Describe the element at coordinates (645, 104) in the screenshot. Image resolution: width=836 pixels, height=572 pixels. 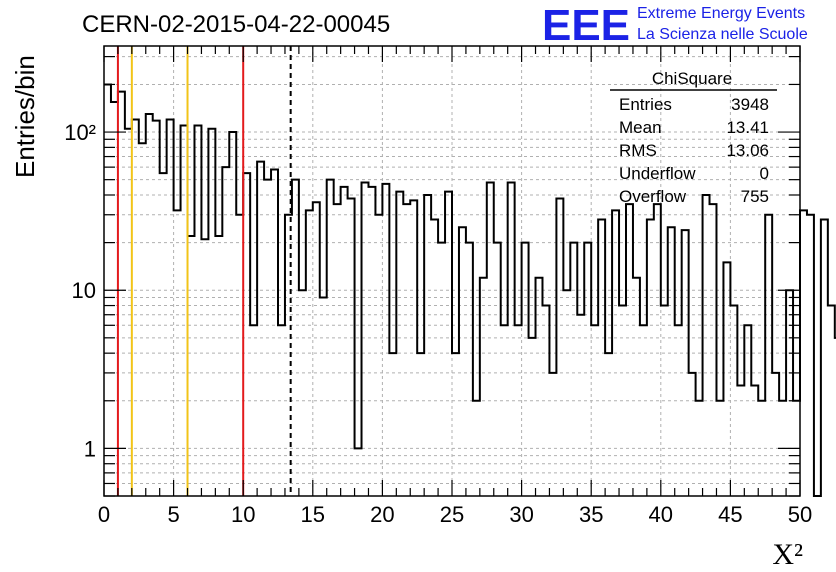
I see `stats-row-label: Entries` at that location.